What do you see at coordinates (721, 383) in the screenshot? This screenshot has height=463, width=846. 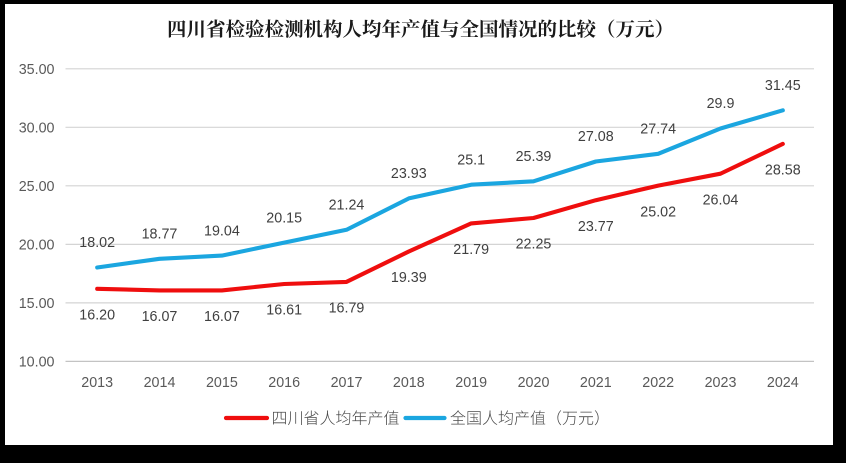 I see `svg-text: 2023` at bounding box center [721, 383].